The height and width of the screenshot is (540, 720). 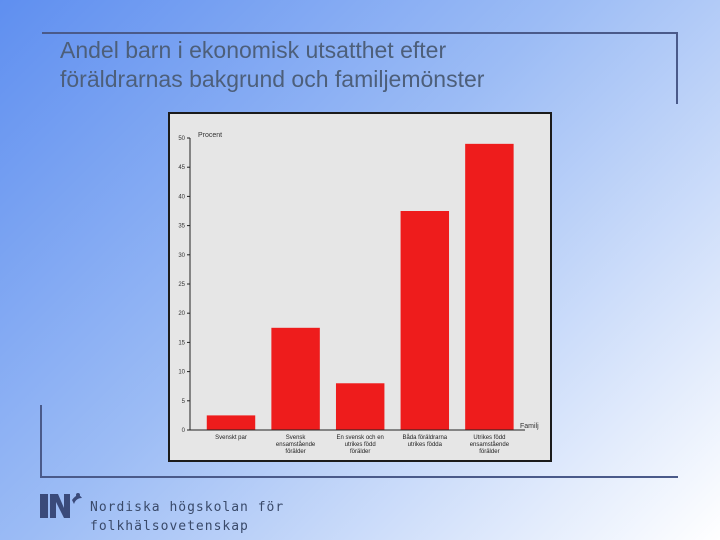 What do you see at coordinates (296, 438) in the screenshot?
I see `x-tick-label: Svensk` at bounding box center [296, 438].